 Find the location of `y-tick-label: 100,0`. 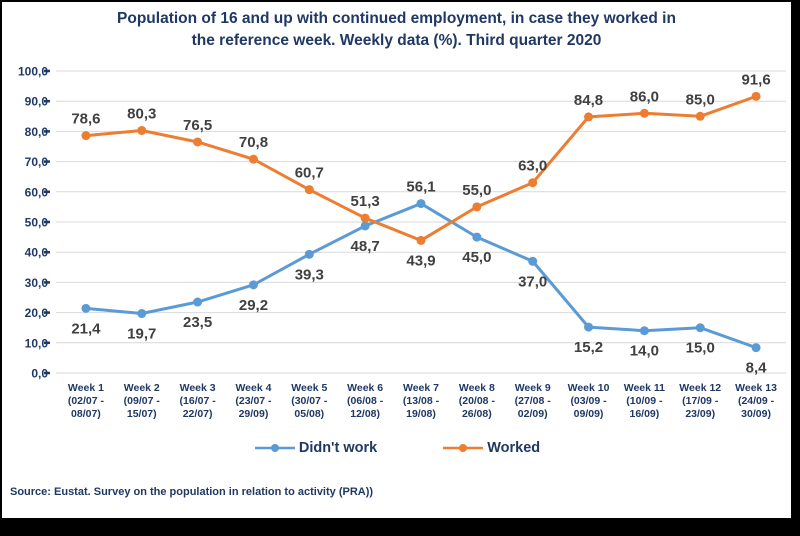

y-tick-label: 100,0 is located at coordinates (33, 72).